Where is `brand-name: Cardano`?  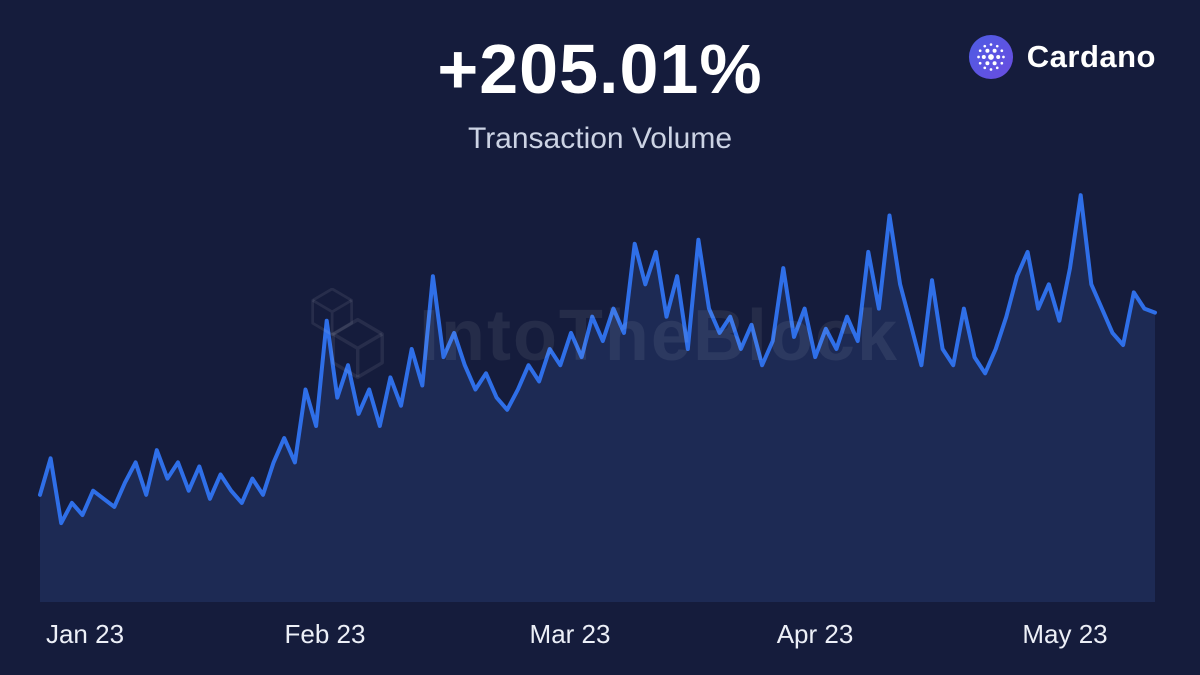 brand-name: Cardano is located at coordinates (1091, 56).